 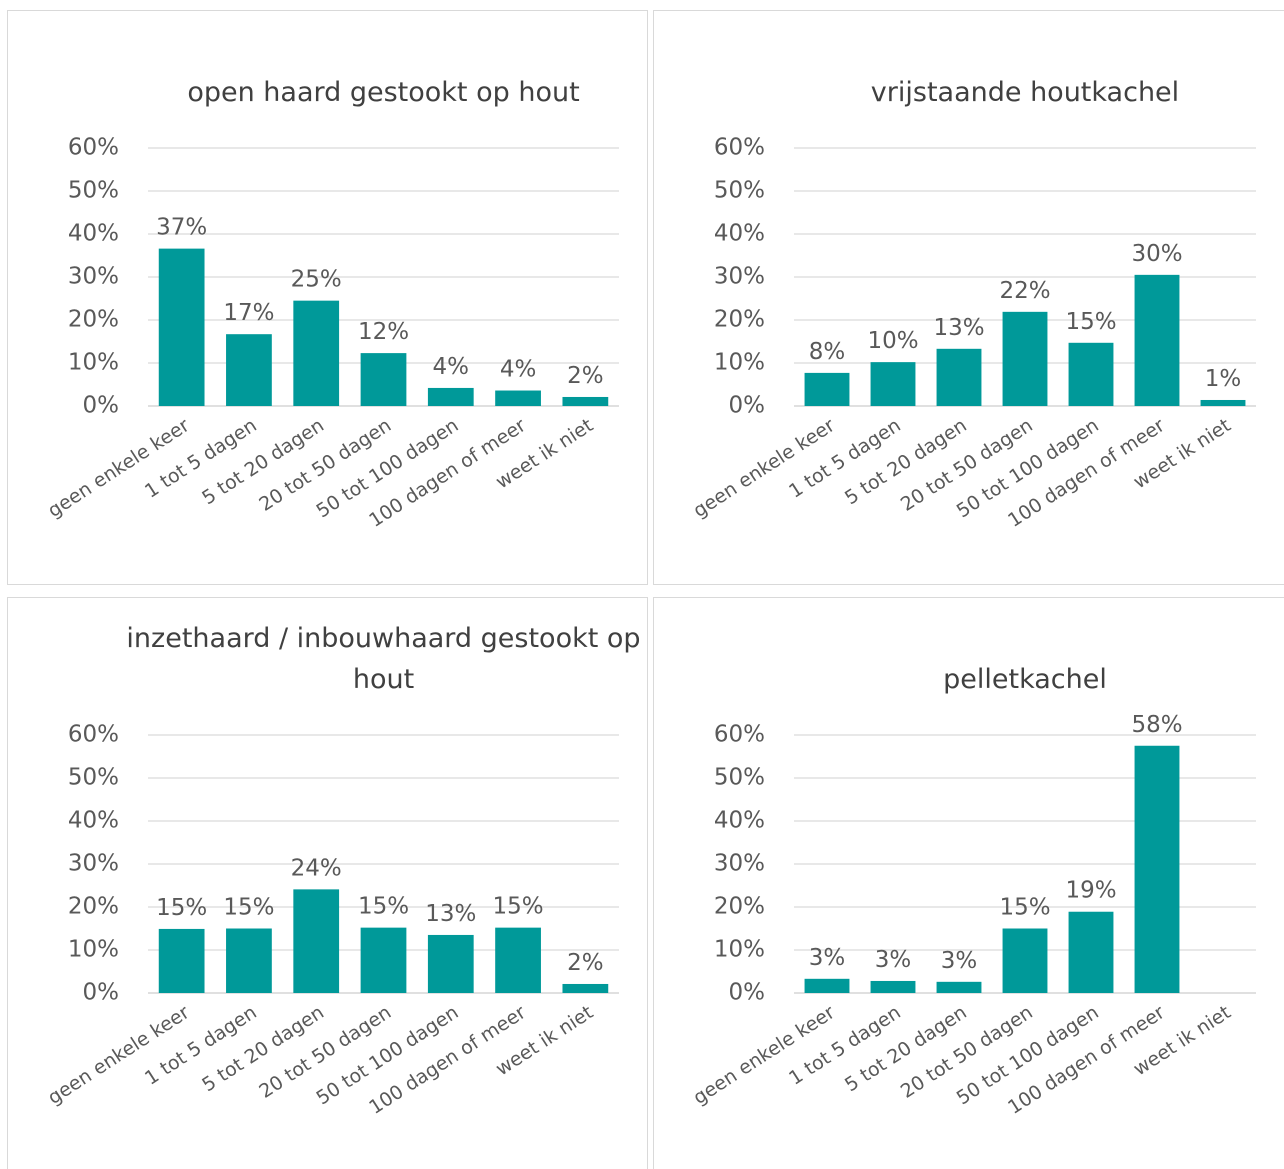 I want to click on value-label: 19%, so click(x=1090, y=891).